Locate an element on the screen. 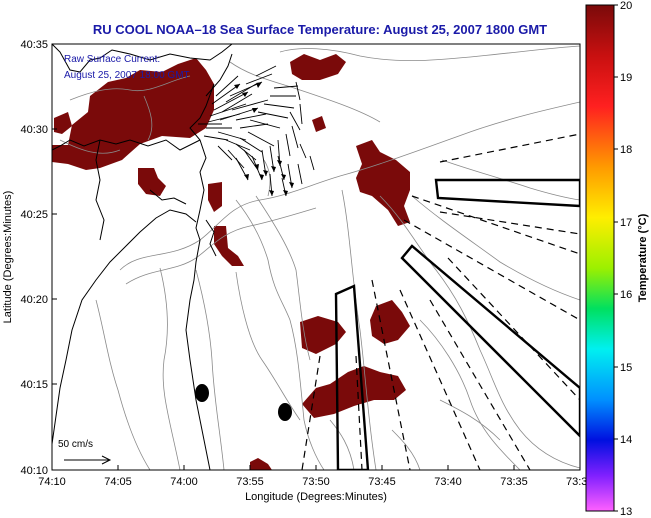 This screenshot has height=518, width=651. y-tick-label: 40:25 is located at coordinates (34, 215).